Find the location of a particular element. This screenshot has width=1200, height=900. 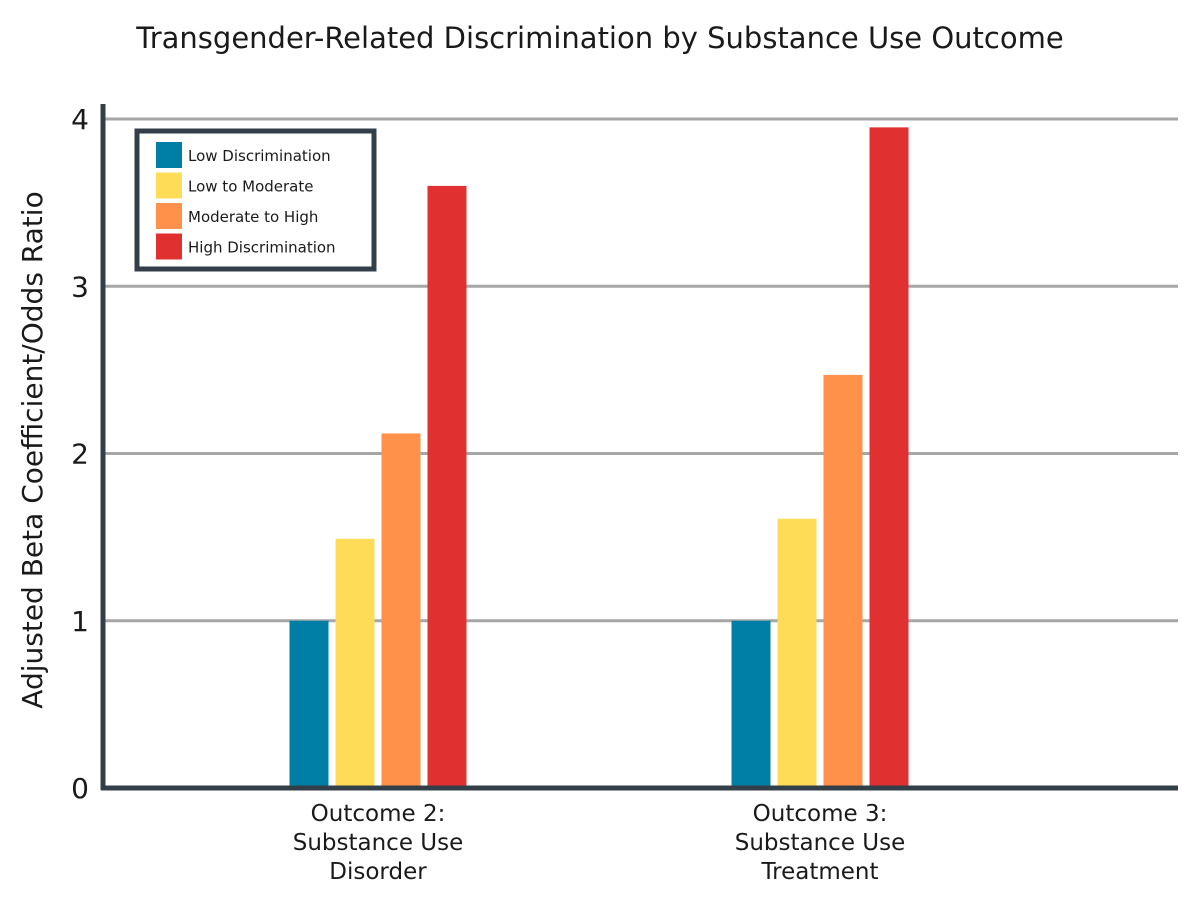

bar-2-high-discrimination is located at coordinates (889, 458).